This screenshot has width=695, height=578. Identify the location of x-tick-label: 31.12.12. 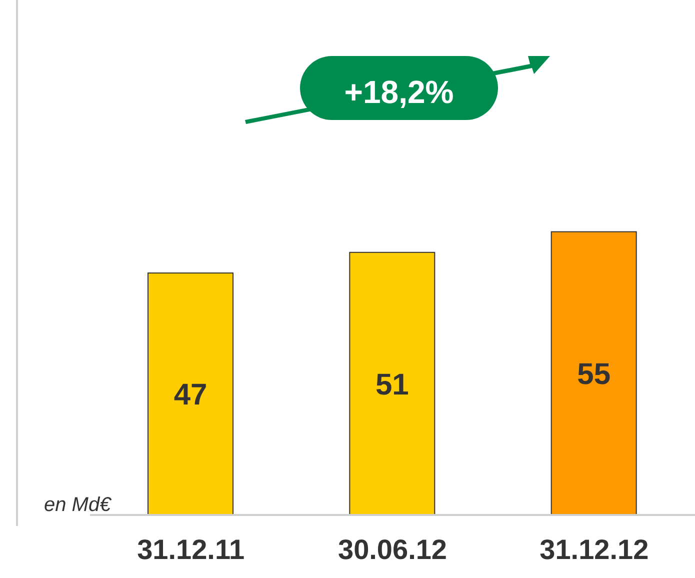
(594, 549).